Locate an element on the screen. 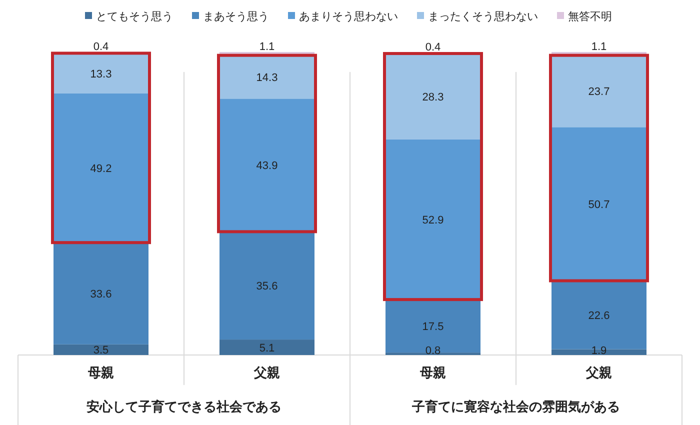 This screenshot has width=700, height=425. data-label: 0.8 is located at coordinates (433, 351).